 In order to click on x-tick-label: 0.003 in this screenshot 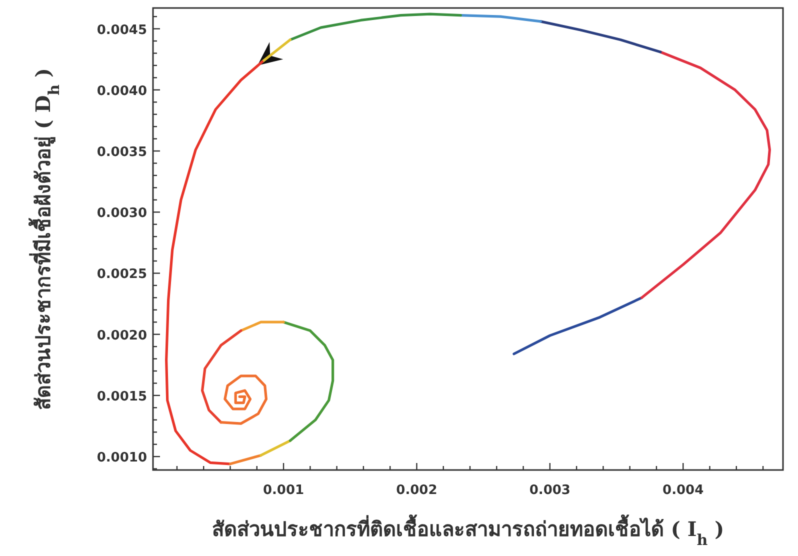, I will do `click(549, 490)`.